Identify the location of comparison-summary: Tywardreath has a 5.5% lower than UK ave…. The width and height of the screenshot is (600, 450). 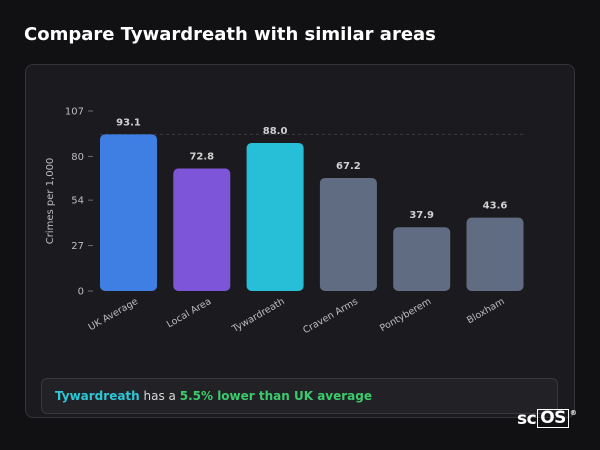
(299, 396).